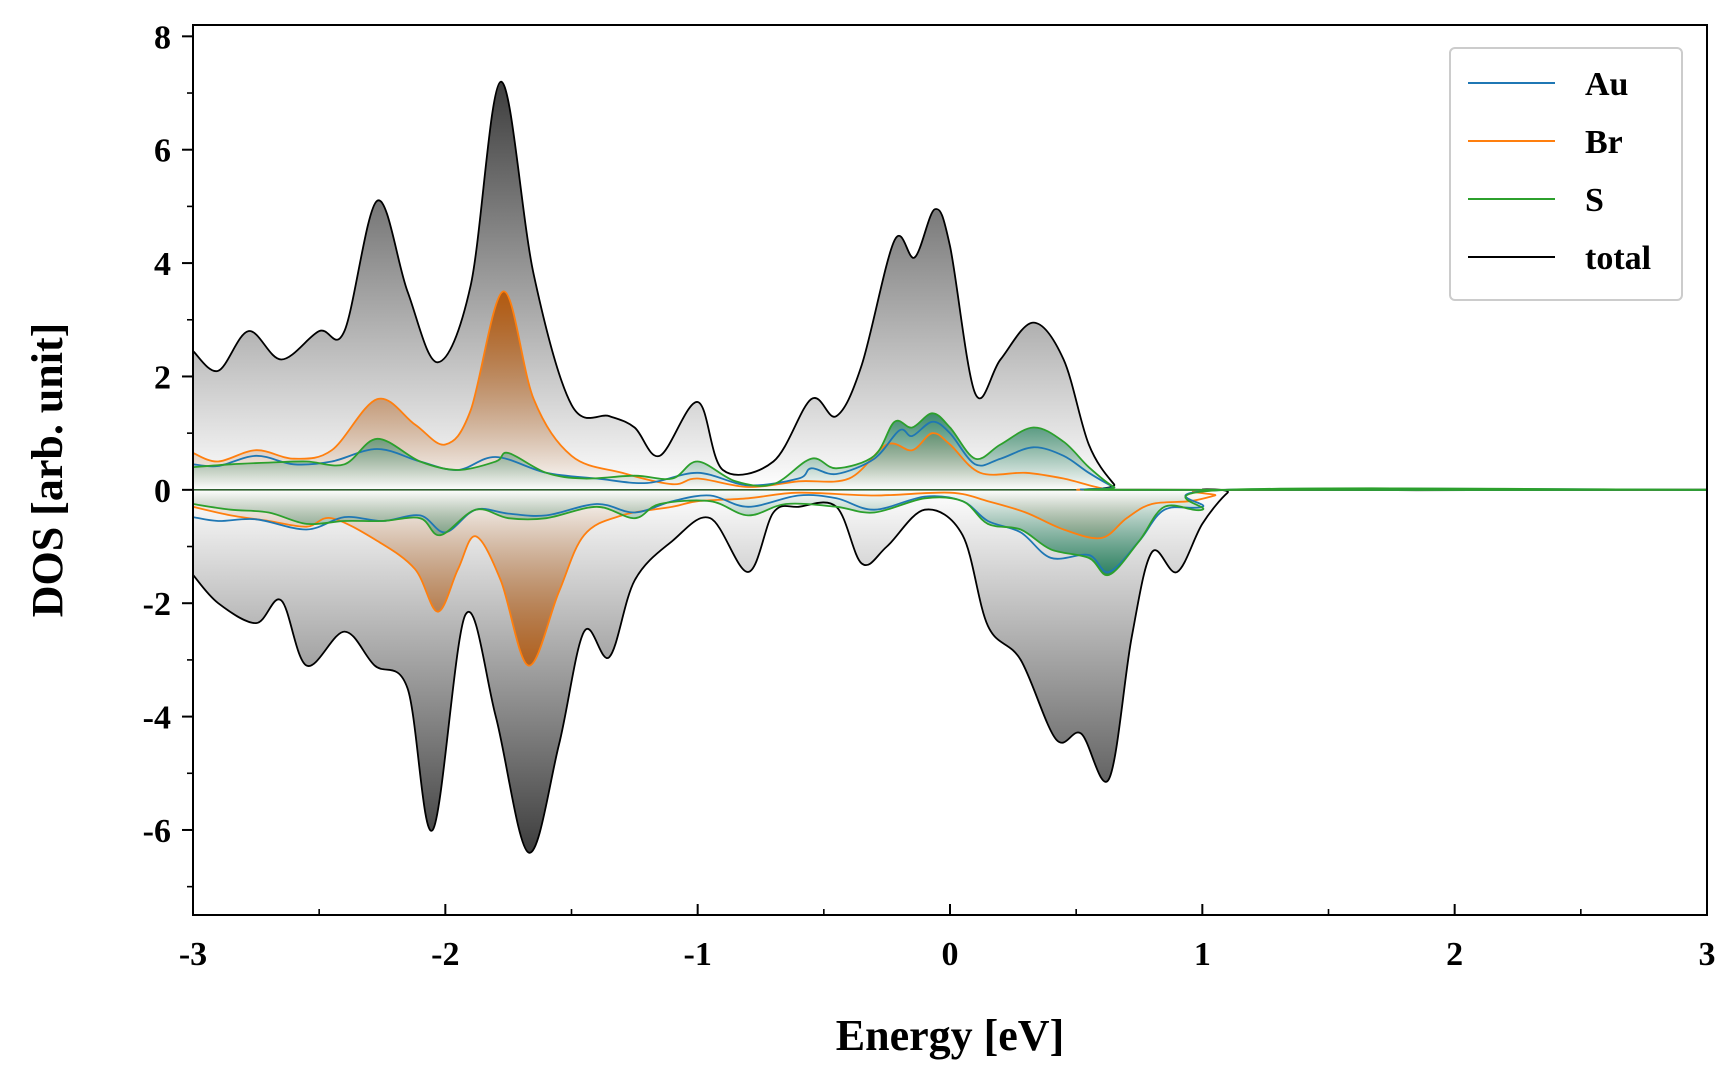  I want to click on y-tick-label: 8, so click(162, 37).